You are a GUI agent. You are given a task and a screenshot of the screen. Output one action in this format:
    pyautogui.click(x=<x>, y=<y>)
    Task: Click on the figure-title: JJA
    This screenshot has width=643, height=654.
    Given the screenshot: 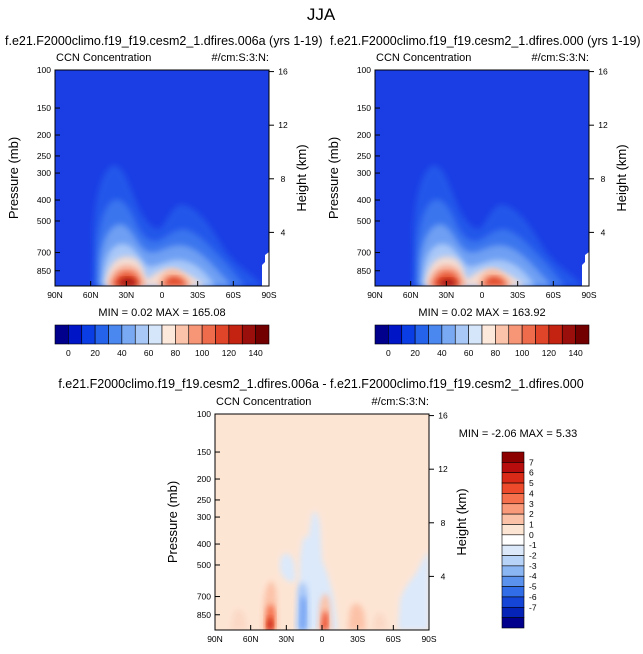 What is the action you would take?
    pyautogui.click(x=321, y=14)
    